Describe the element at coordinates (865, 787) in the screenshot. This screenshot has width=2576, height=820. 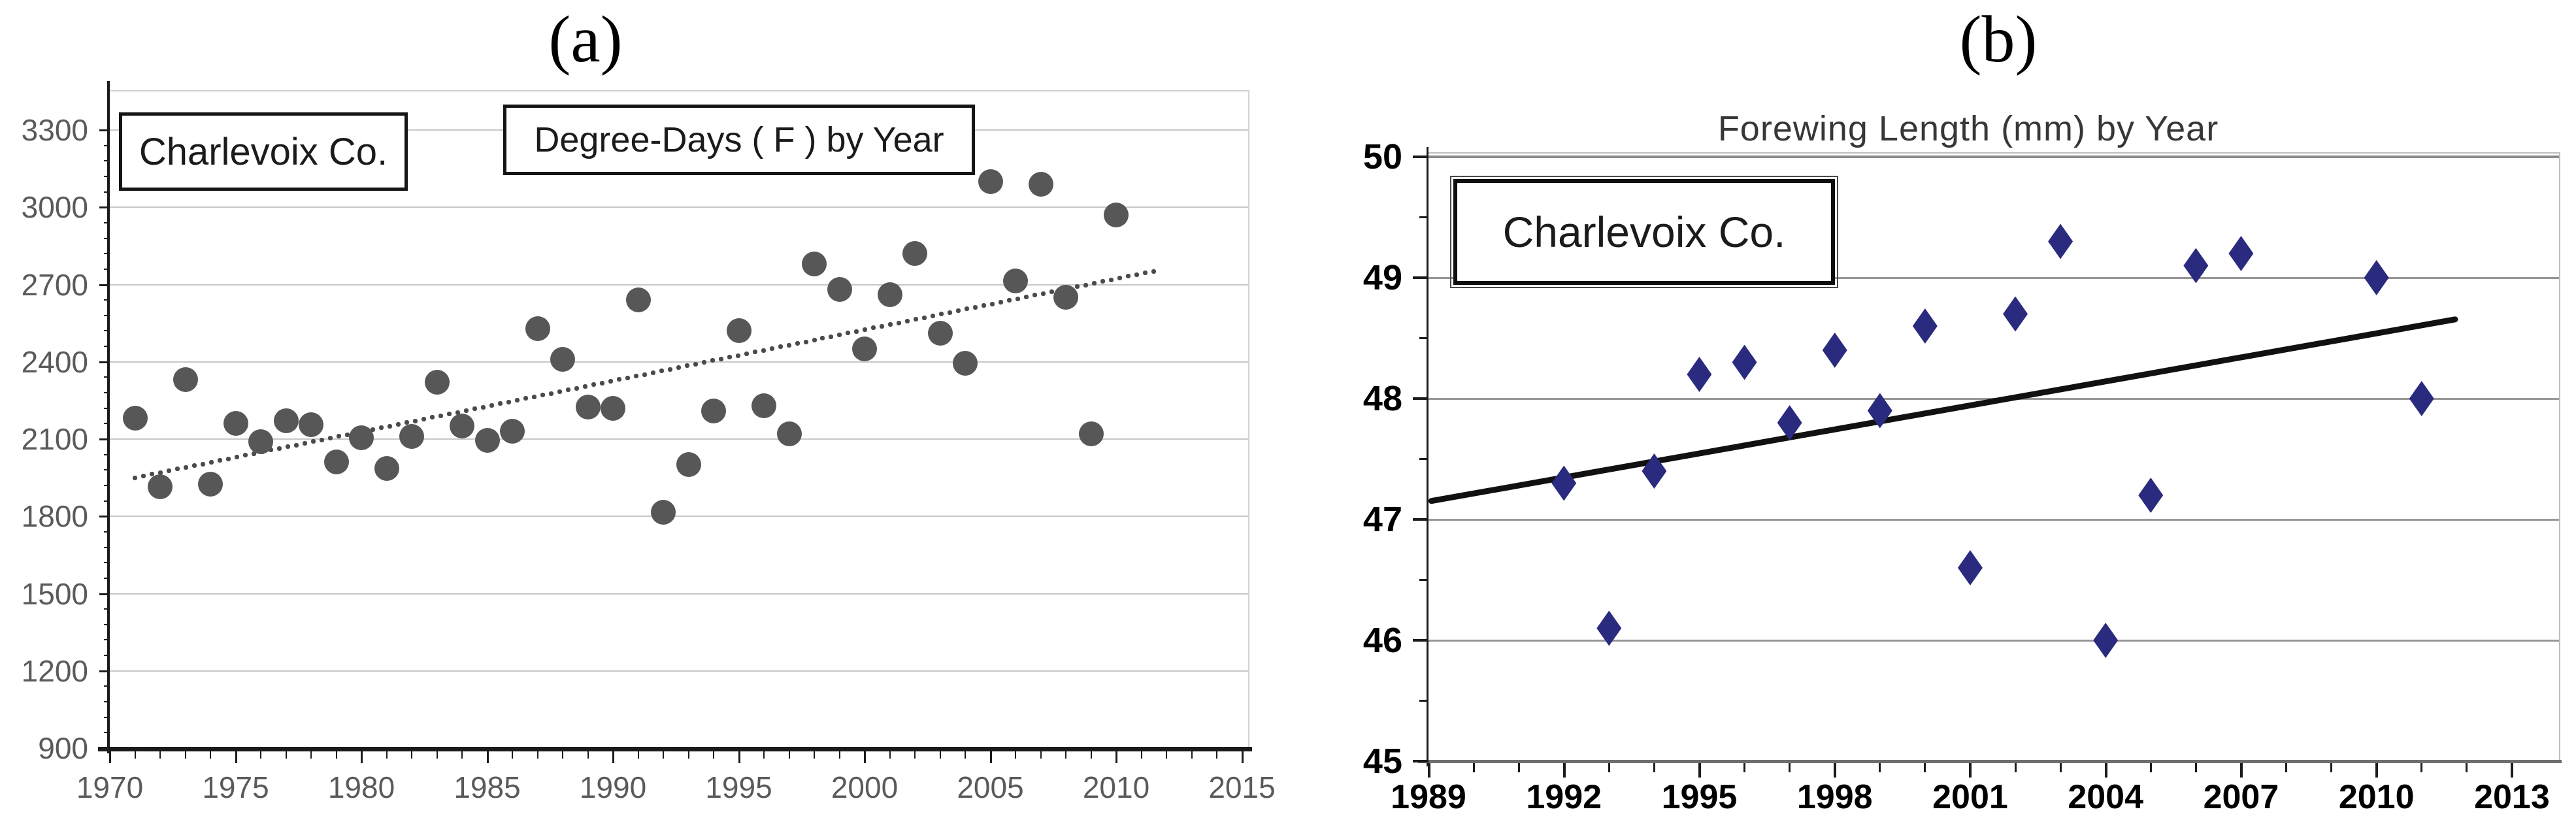
I see `x-tick-label: 2000` at that location.